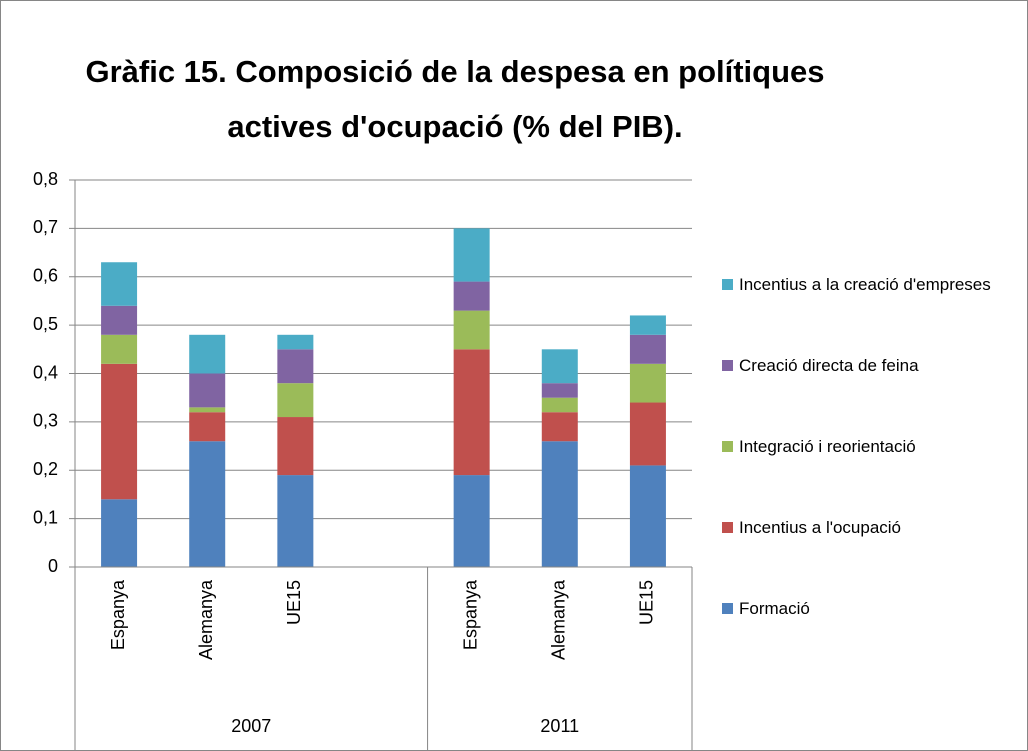 The height and width of the screenshot is (751, 1028). Describe the element at coordinates (829, 365) in the screenshot. I see `legend-label: Creació directa de feina` at that location.